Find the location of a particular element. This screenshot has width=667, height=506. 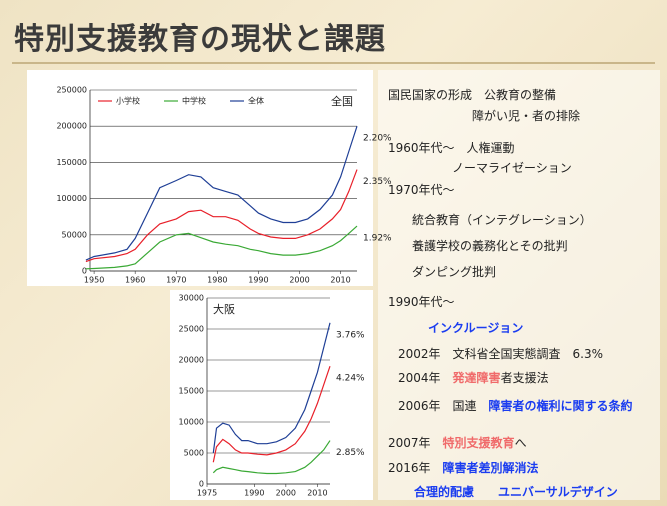

legend-label: 全体 is located at coordinates (256, 101).